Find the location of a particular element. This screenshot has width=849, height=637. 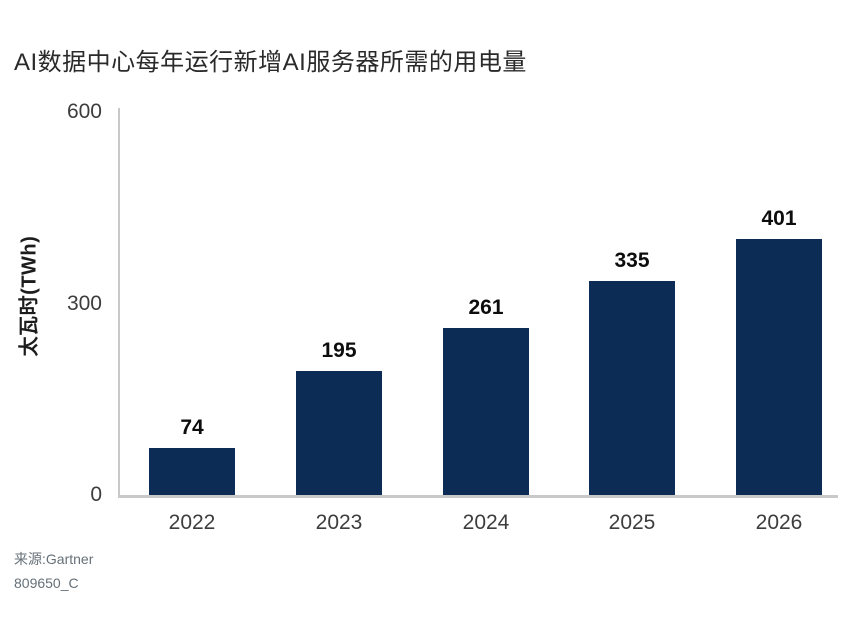

bar-2022 is located at coordinates (192, 471).